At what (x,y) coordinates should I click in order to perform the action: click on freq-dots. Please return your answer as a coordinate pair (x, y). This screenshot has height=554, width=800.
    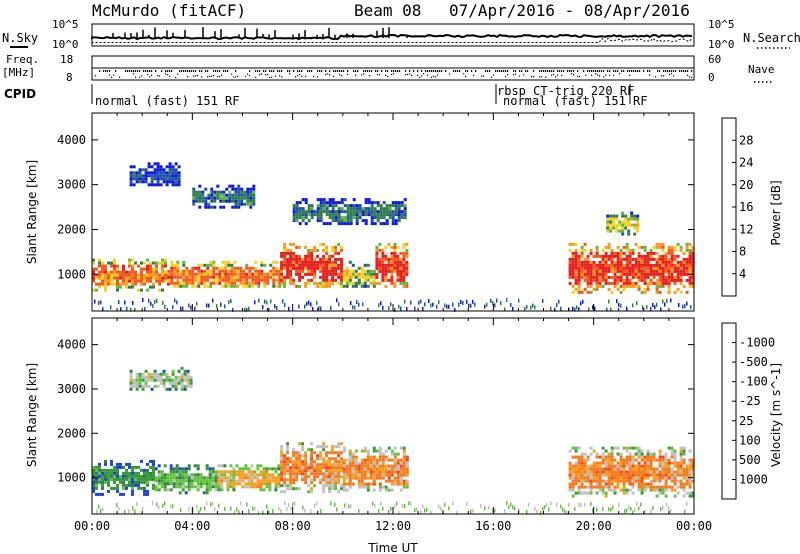
    Looking at the image, I should click on (394, 74).